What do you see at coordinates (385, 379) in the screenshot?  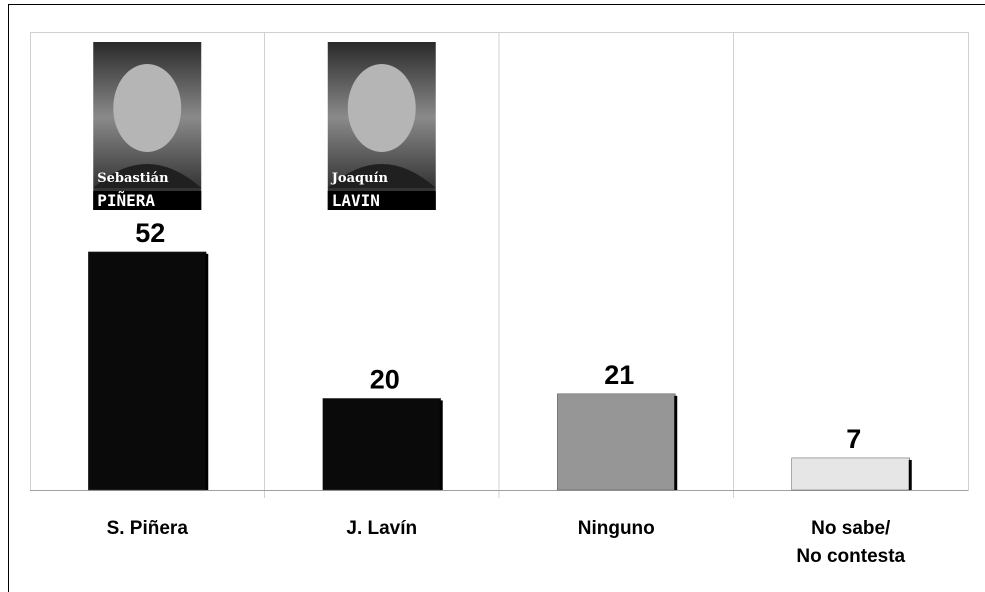 I see `value-label: 20` at bounding box center [385, 379].